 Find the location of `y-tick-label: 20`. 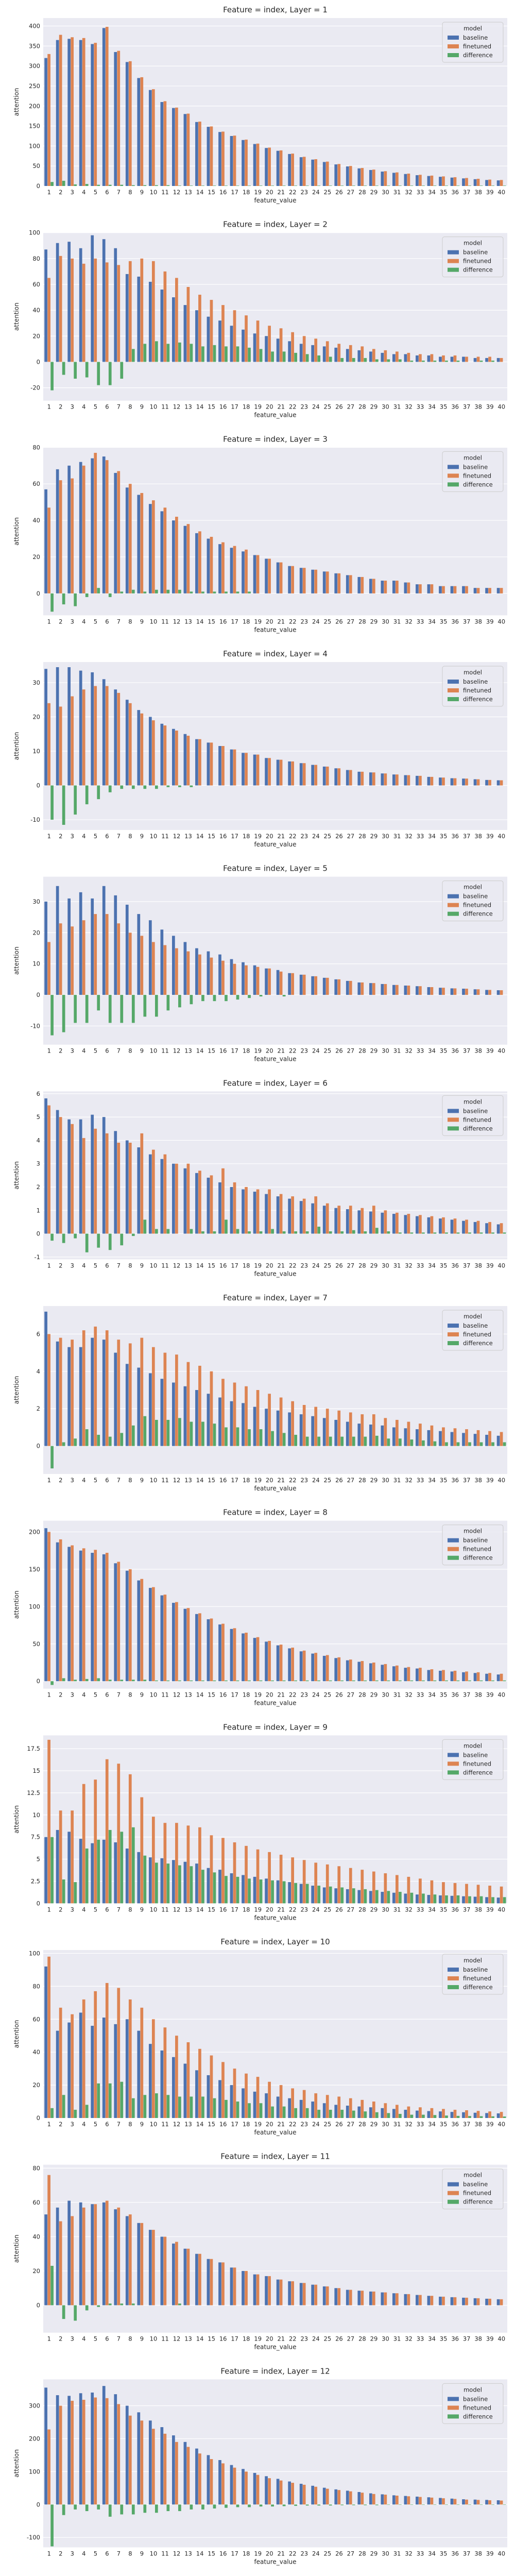

y-tick-label: 20 is located at coordinates (36, 336).